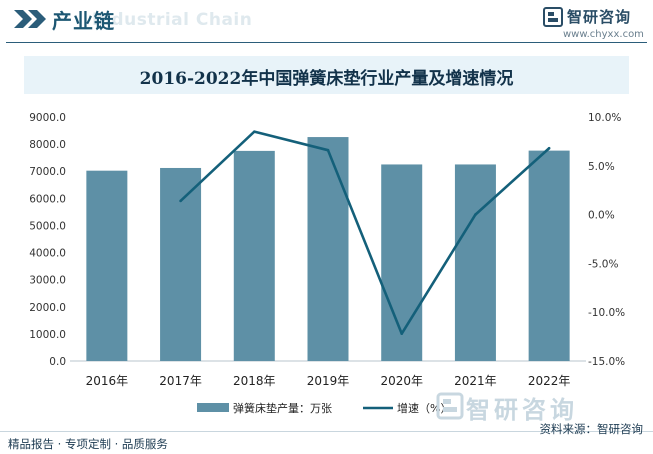 The width and height of the screenshot is (653, 454). Describe the element at coordinates (326, 79) in the screenshot. I see `chart-title: 2016-2022年中国弹簧床垫行业产量及增速情况` at that location.